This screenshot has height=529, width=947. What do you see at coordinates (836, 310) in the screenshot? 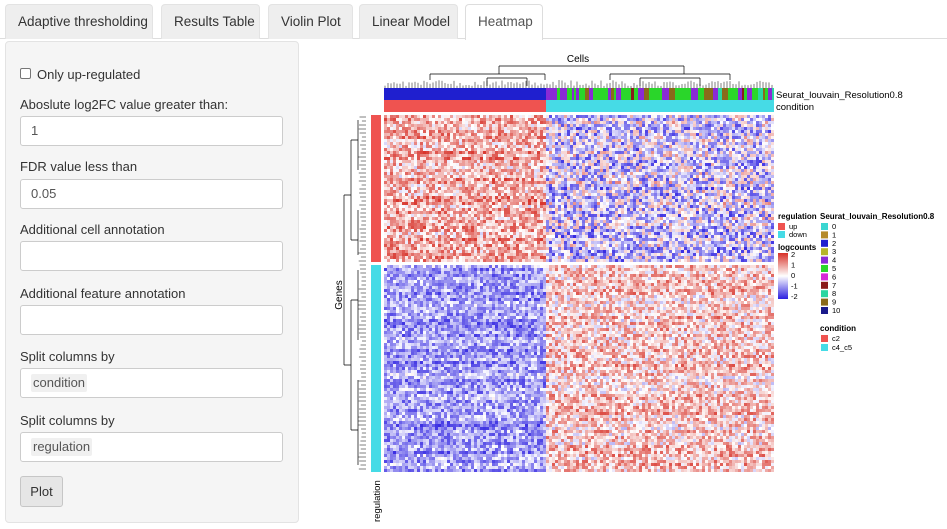
I see `cluster-legend-label: 10` at bounding box center [836, 310].